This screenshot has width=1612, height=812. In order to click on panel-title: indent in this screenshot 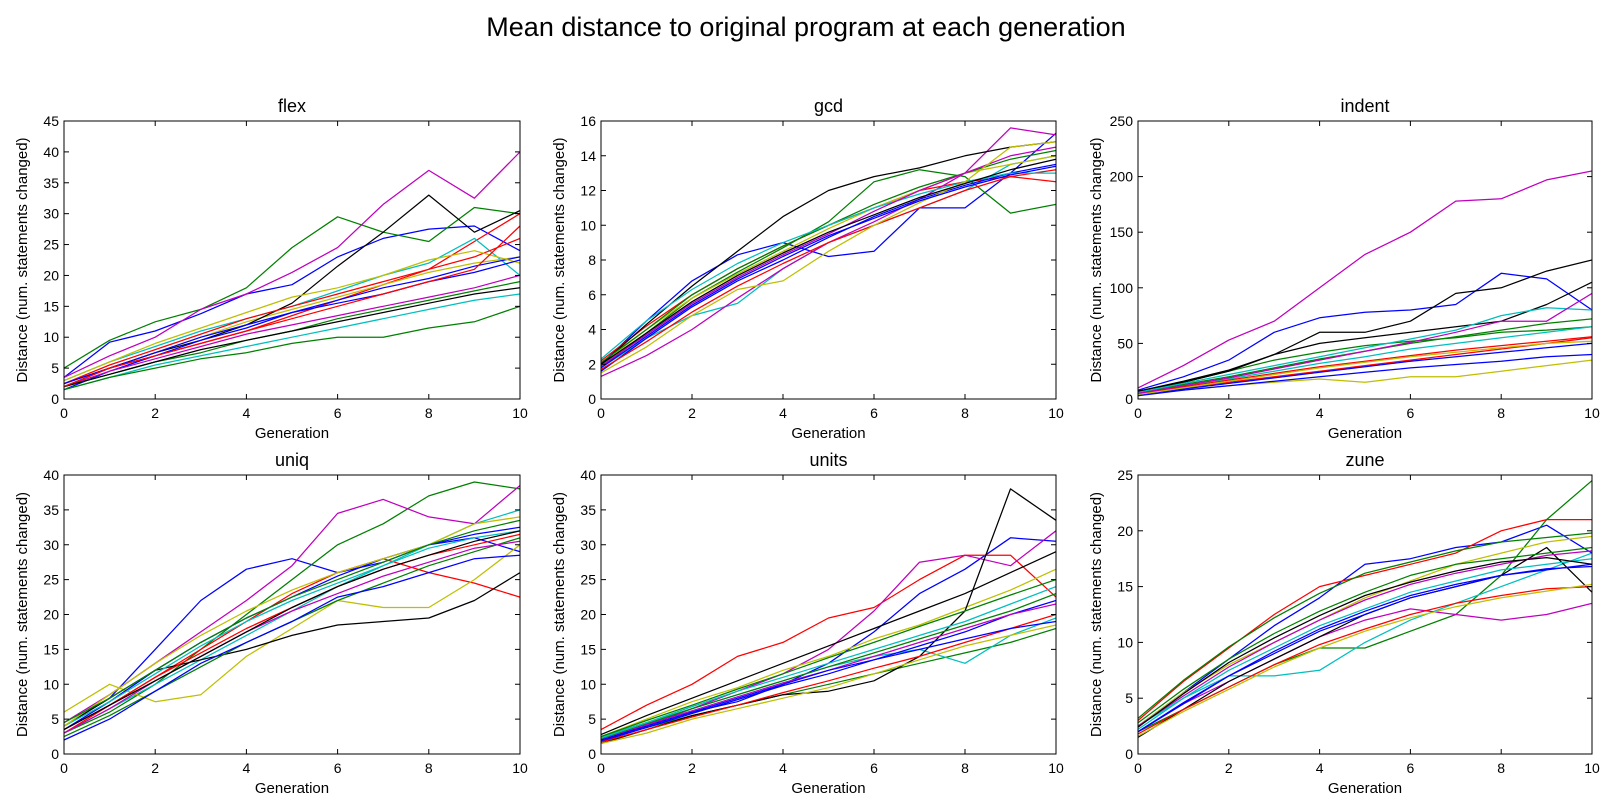, I will do `click(1364, 106)`.